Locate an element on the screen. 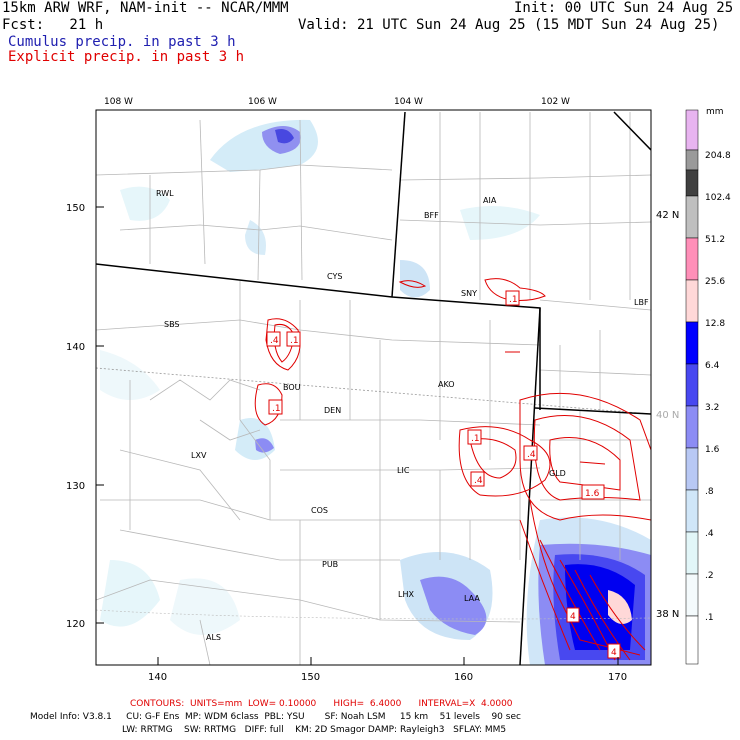  colorbar-level: .2 is located at coordinates (709, 576).